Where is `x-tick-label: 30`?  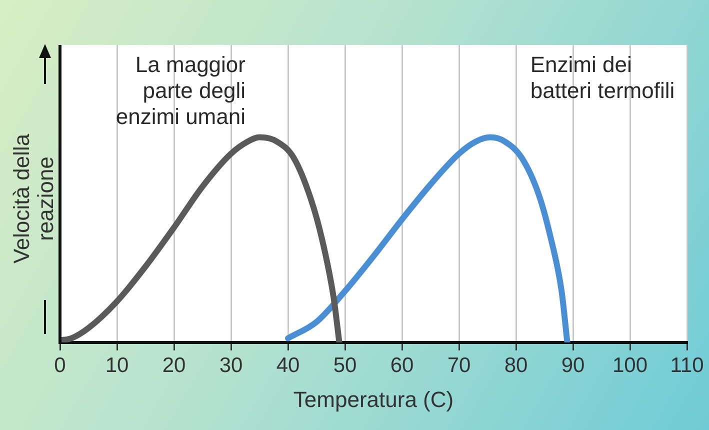 x-tick-label: 30 is located at coordinates (231, 365).